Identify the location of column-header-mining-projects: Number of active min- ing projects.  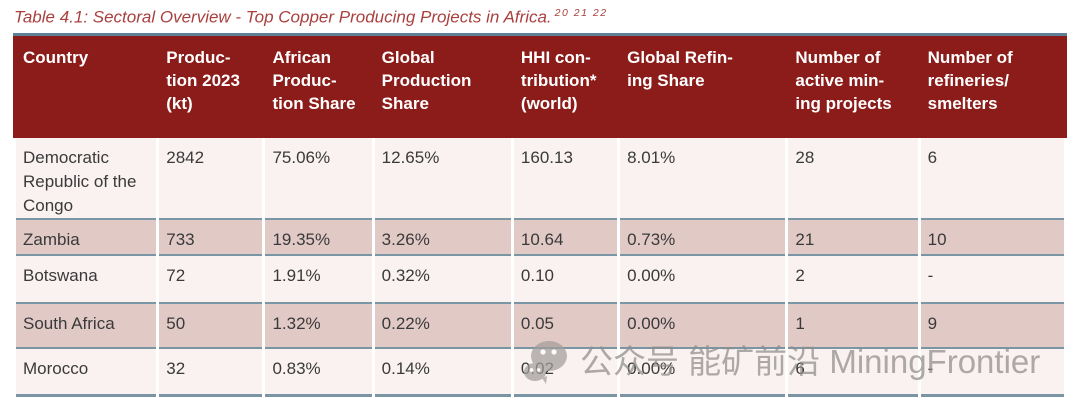
(843, 80).